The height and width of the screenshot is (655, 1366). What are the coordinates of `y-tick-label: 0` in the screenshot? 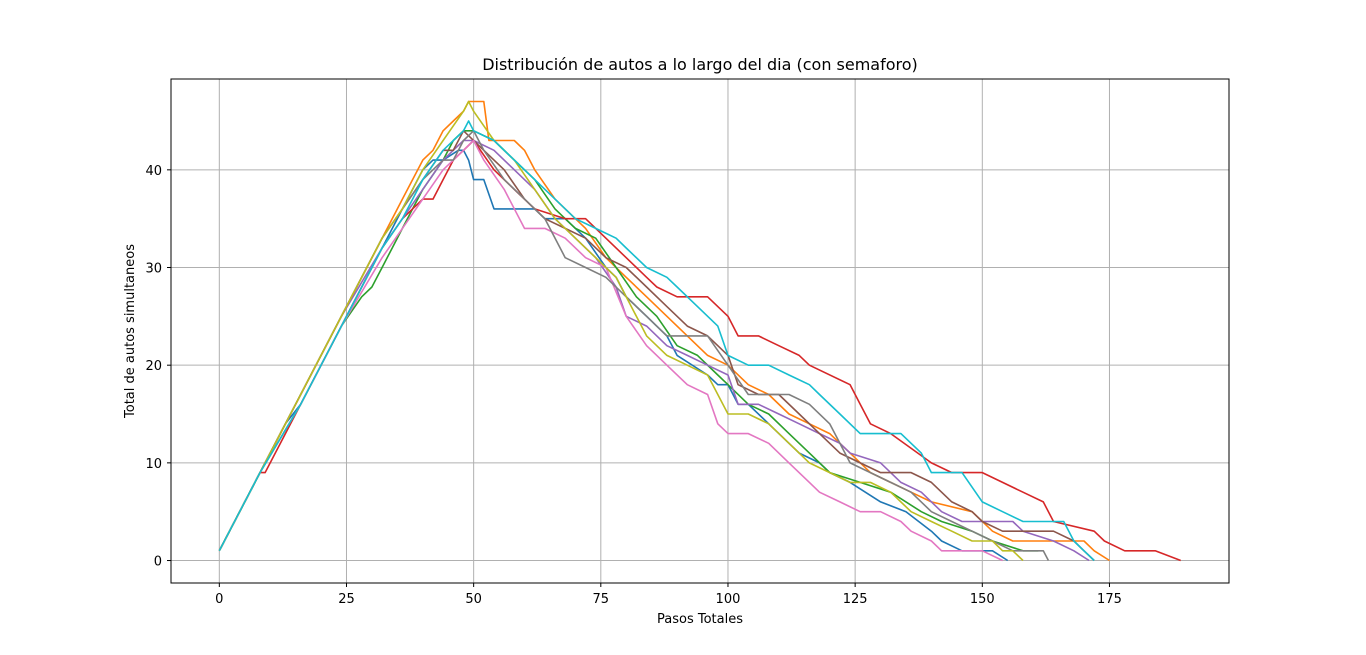 It's located at (158, 562).